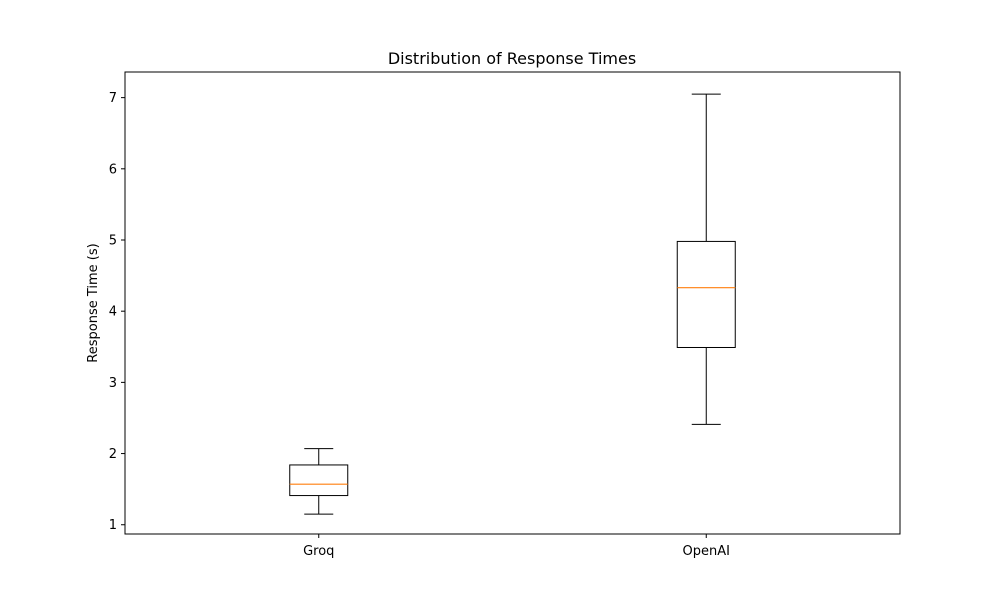  I want to click on y-tick-label: 1, so click(113, 525).